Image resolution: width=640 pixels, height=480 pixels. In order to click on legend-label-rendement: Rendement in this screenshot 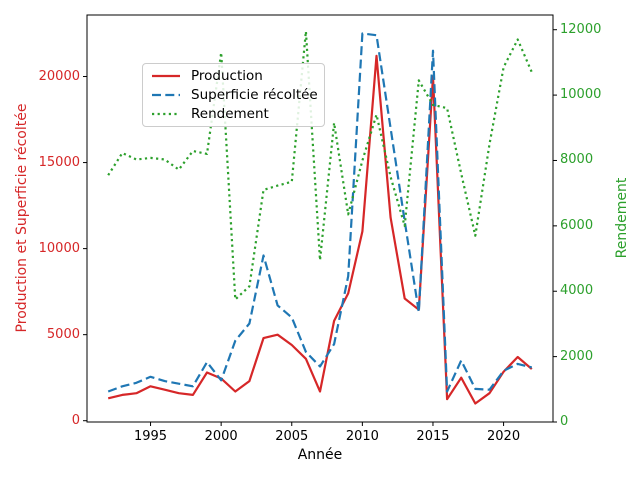, I will do `click(230, 113)`.